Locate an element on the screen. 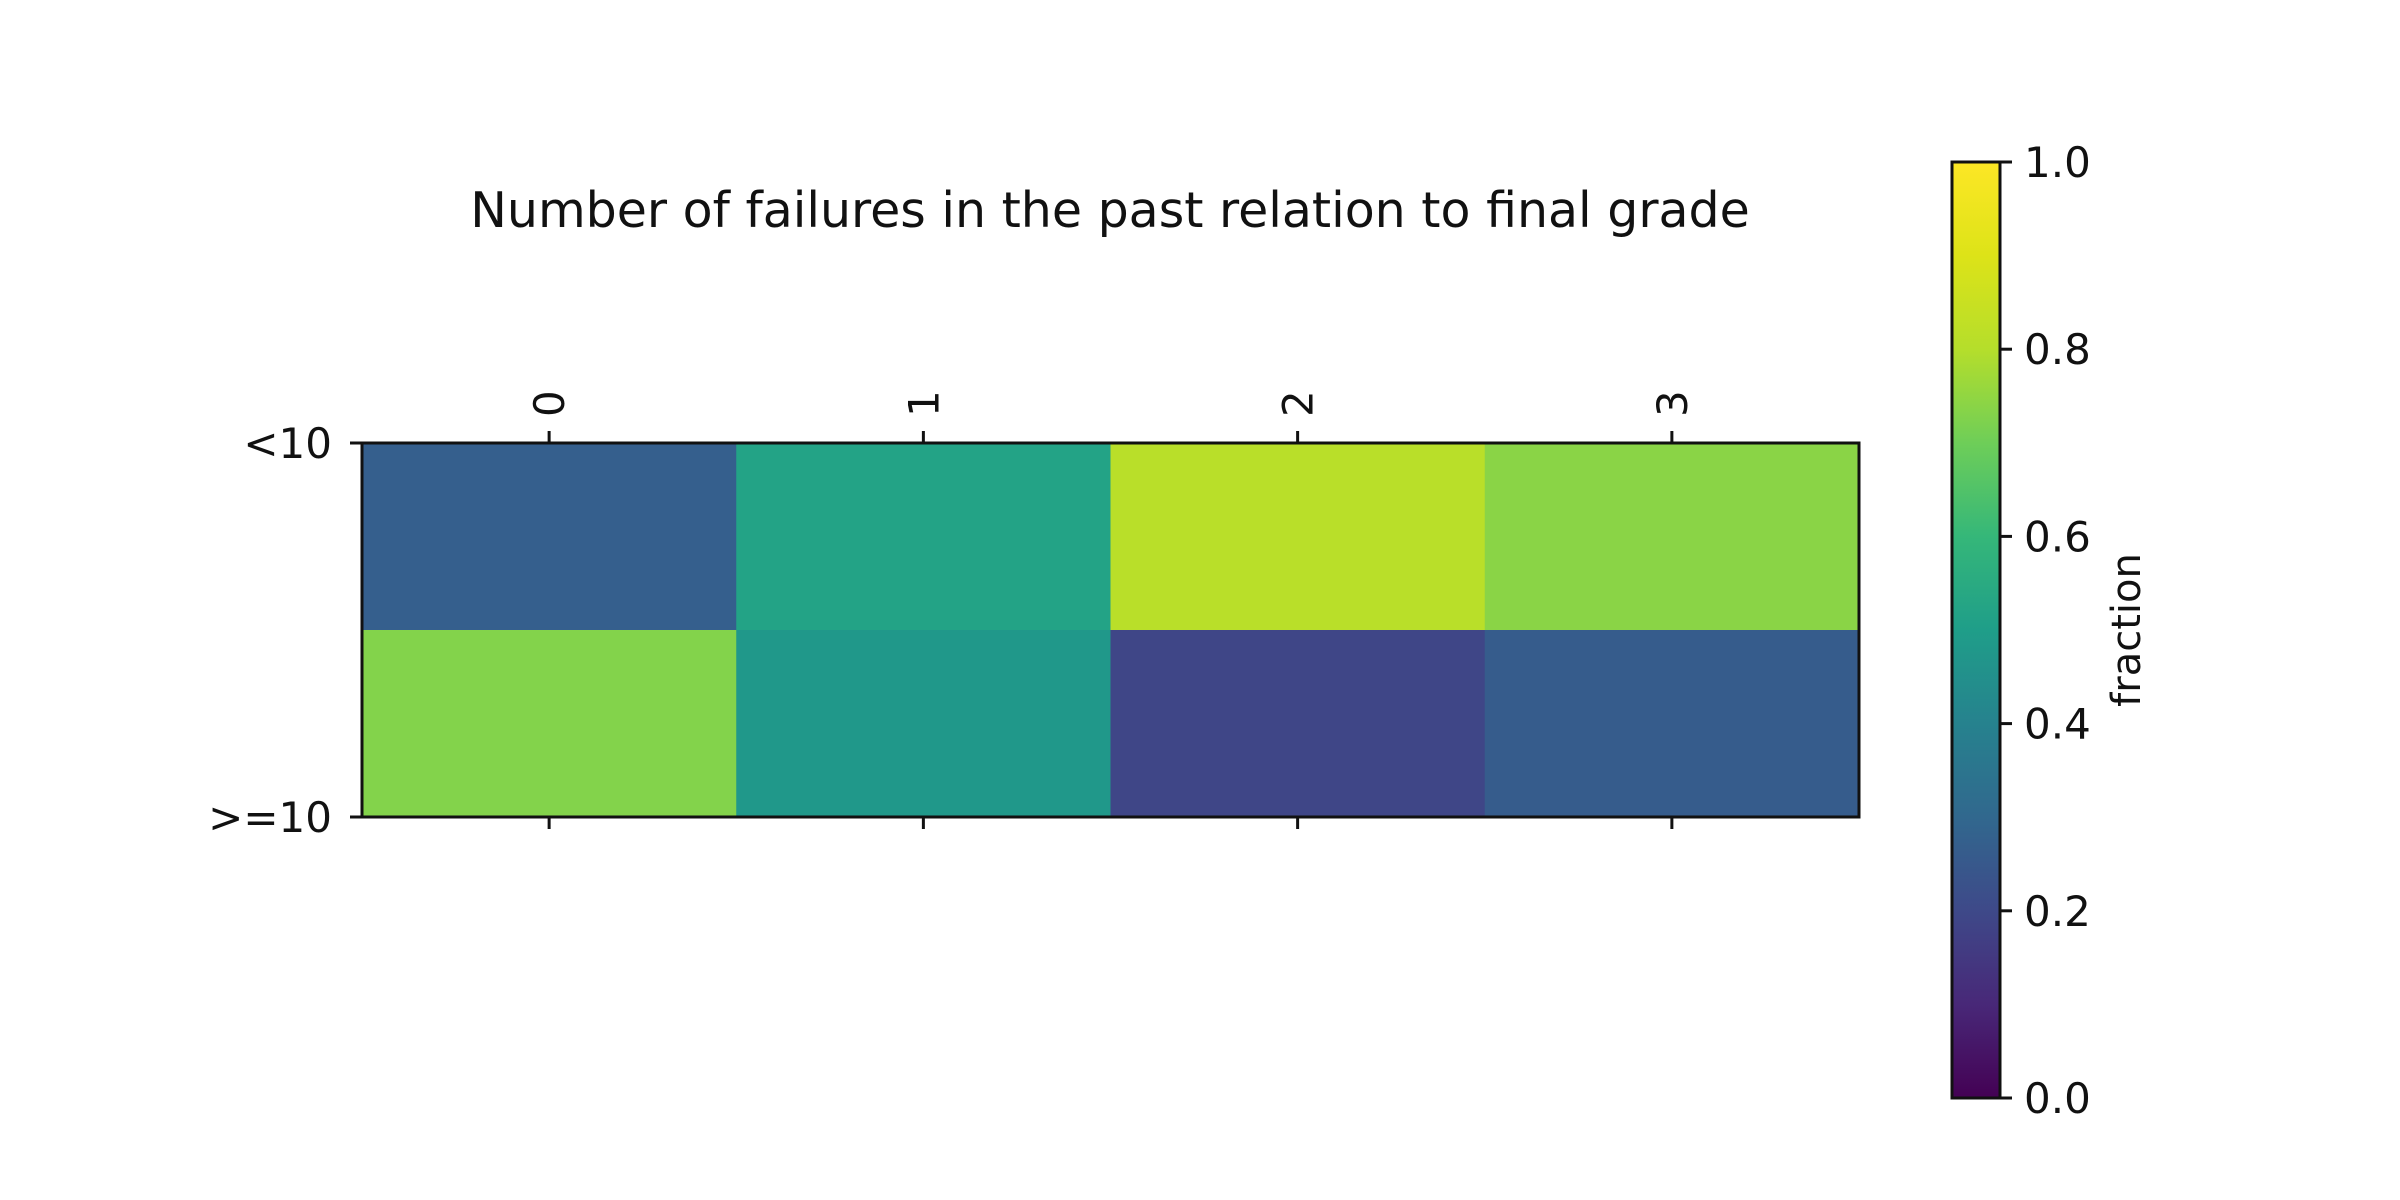 The height and width of the screenshot is (1200, 2400). y-axis-ticks: <10 >=10 is located at coordinates (285, 630).